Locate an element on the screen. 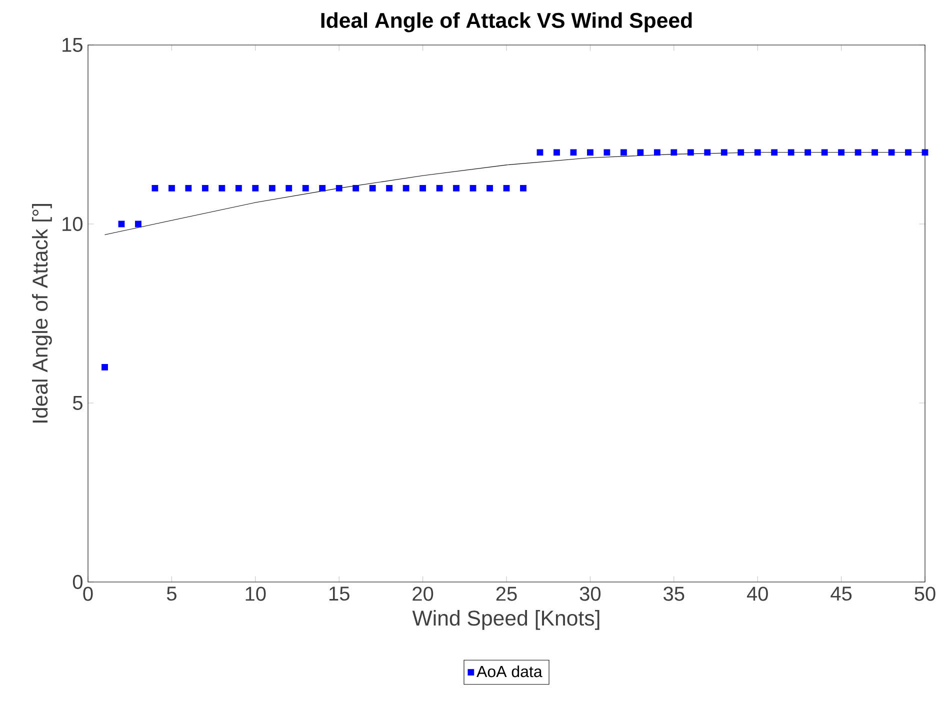 Image resolution: width=943 pixels, height=722 pixels. x-tick-label: 5 is located at coordinates (171, 593).